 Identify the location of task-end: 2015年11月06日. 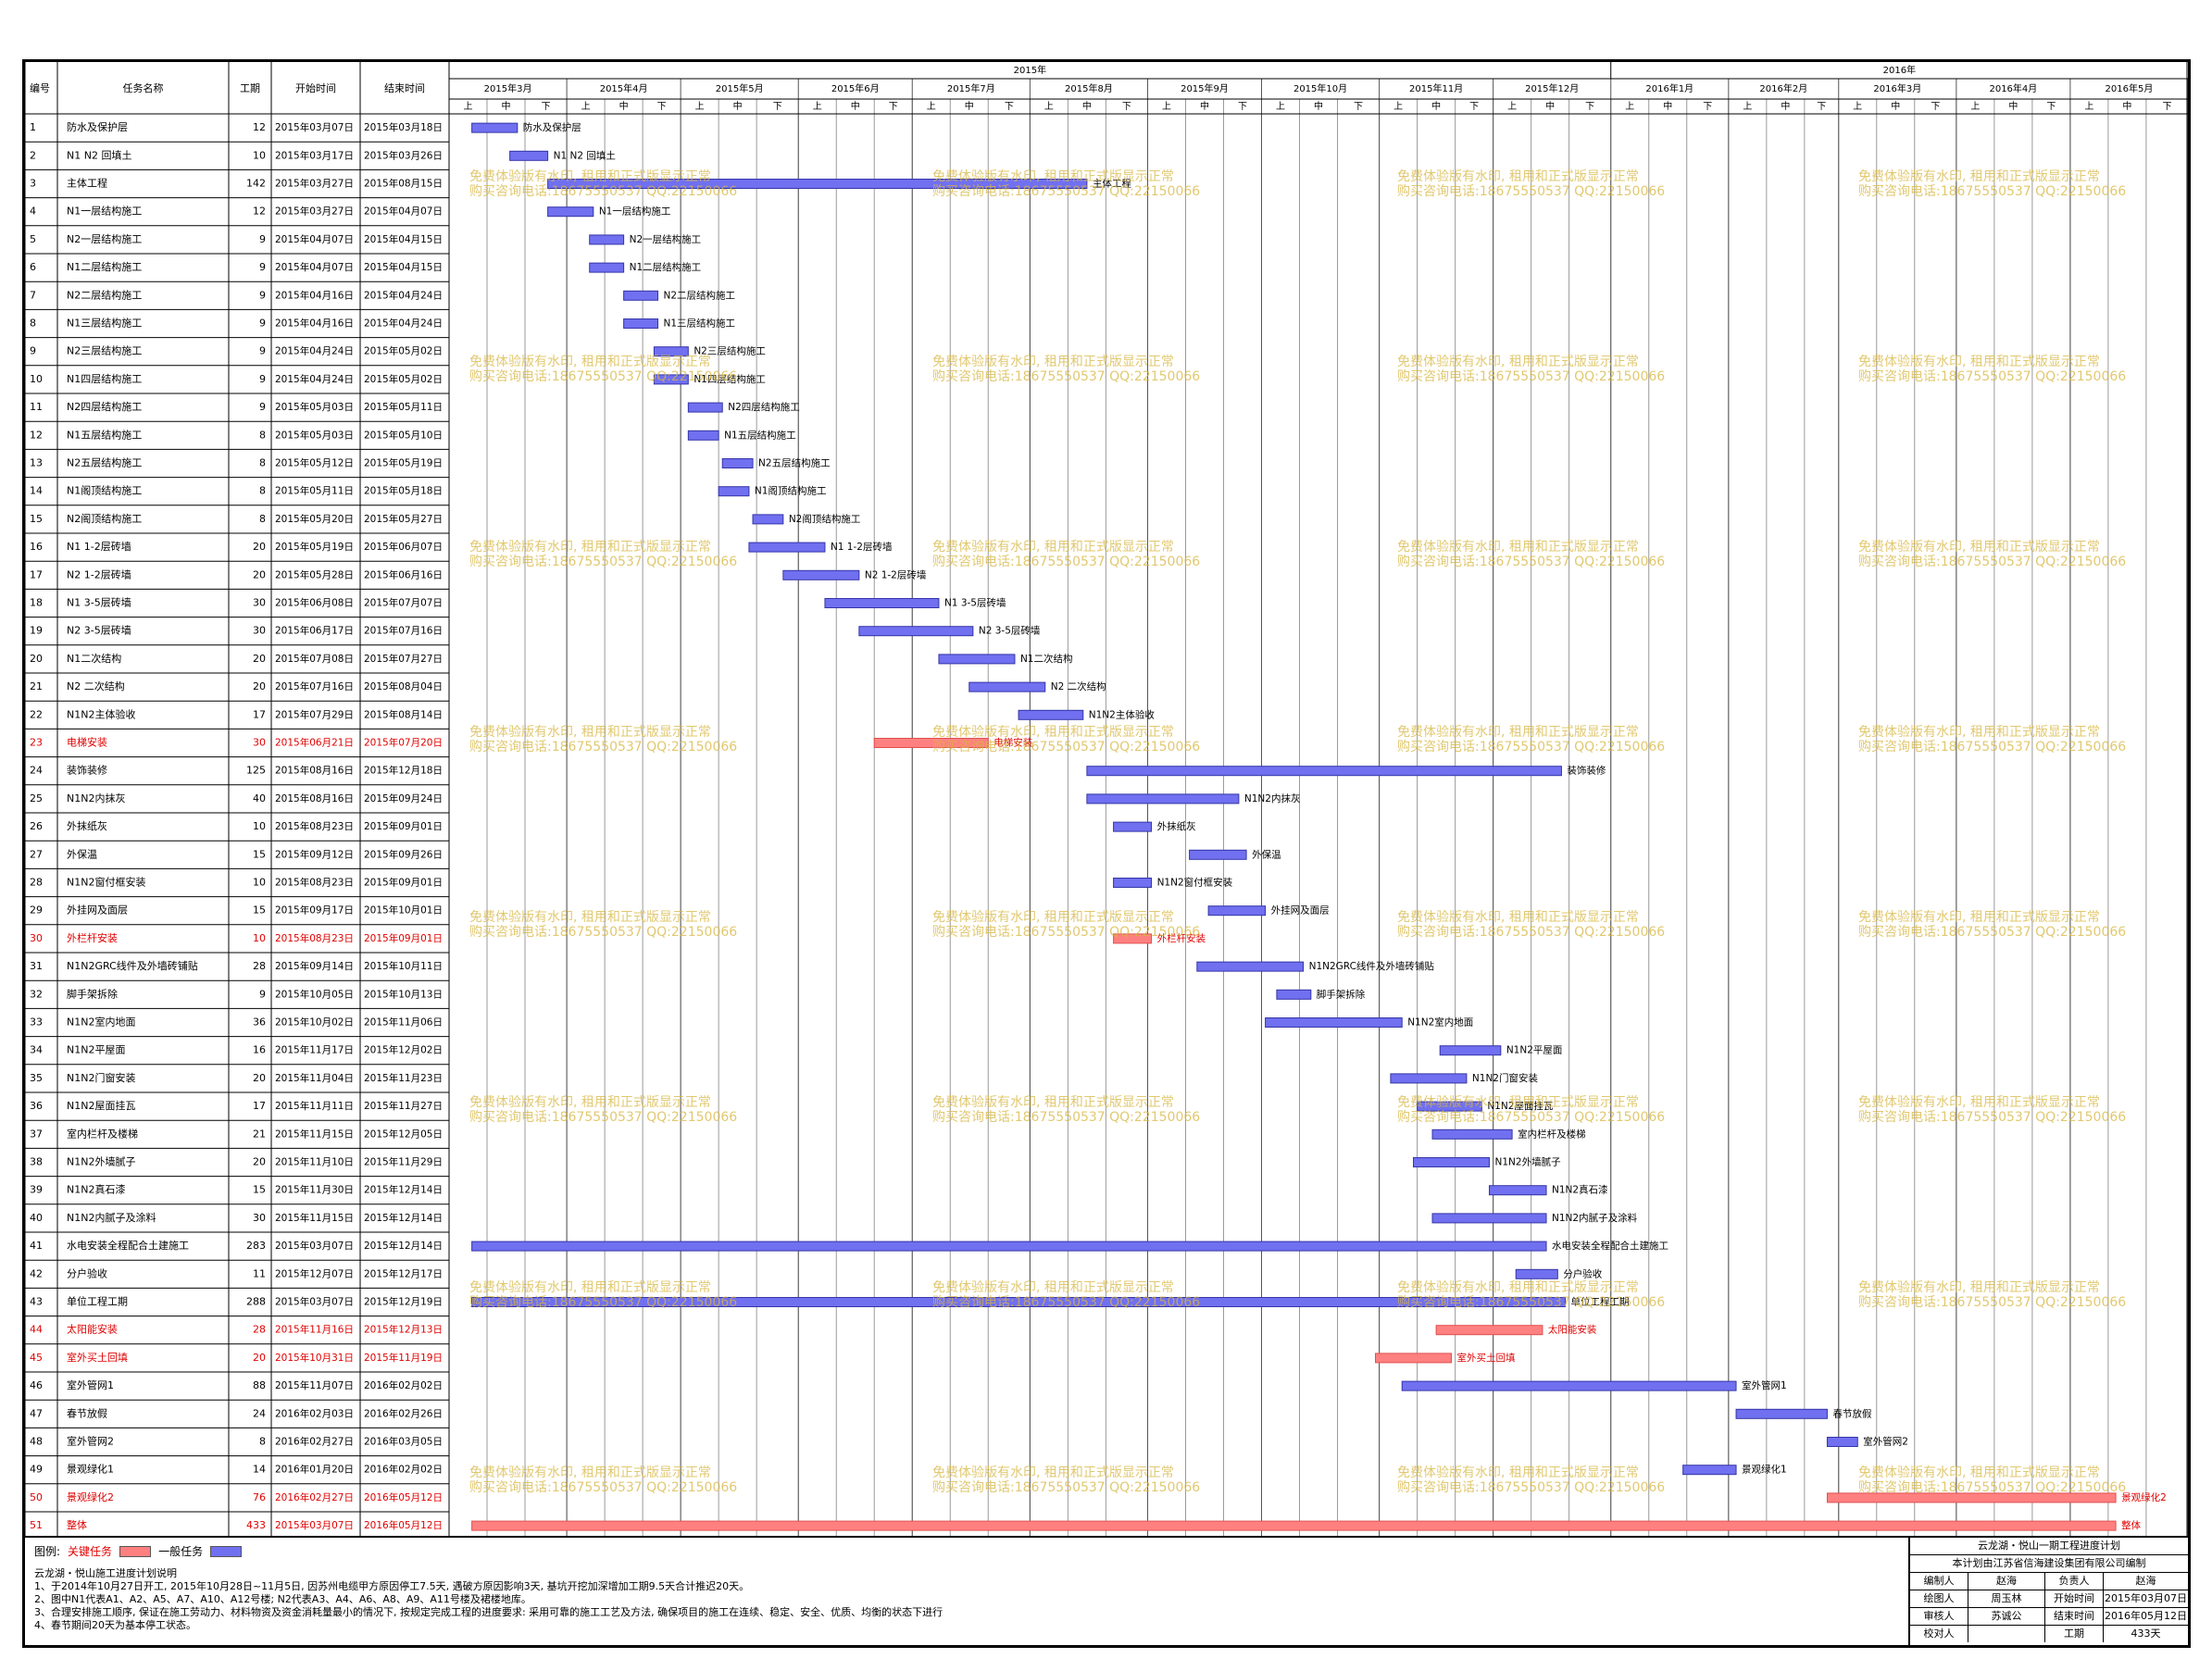
(403, 1022).